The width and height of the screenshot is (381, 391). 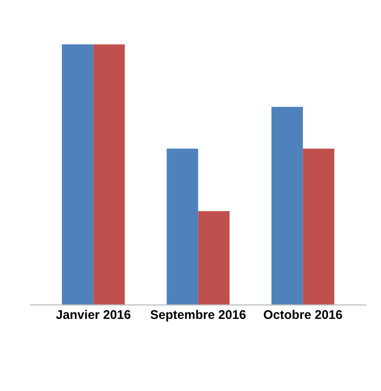 What do you see at coordinates (198, 316) in the screenshot?
I see `x-tick-label: Septembre 2016` at bounding box center [198, 316].